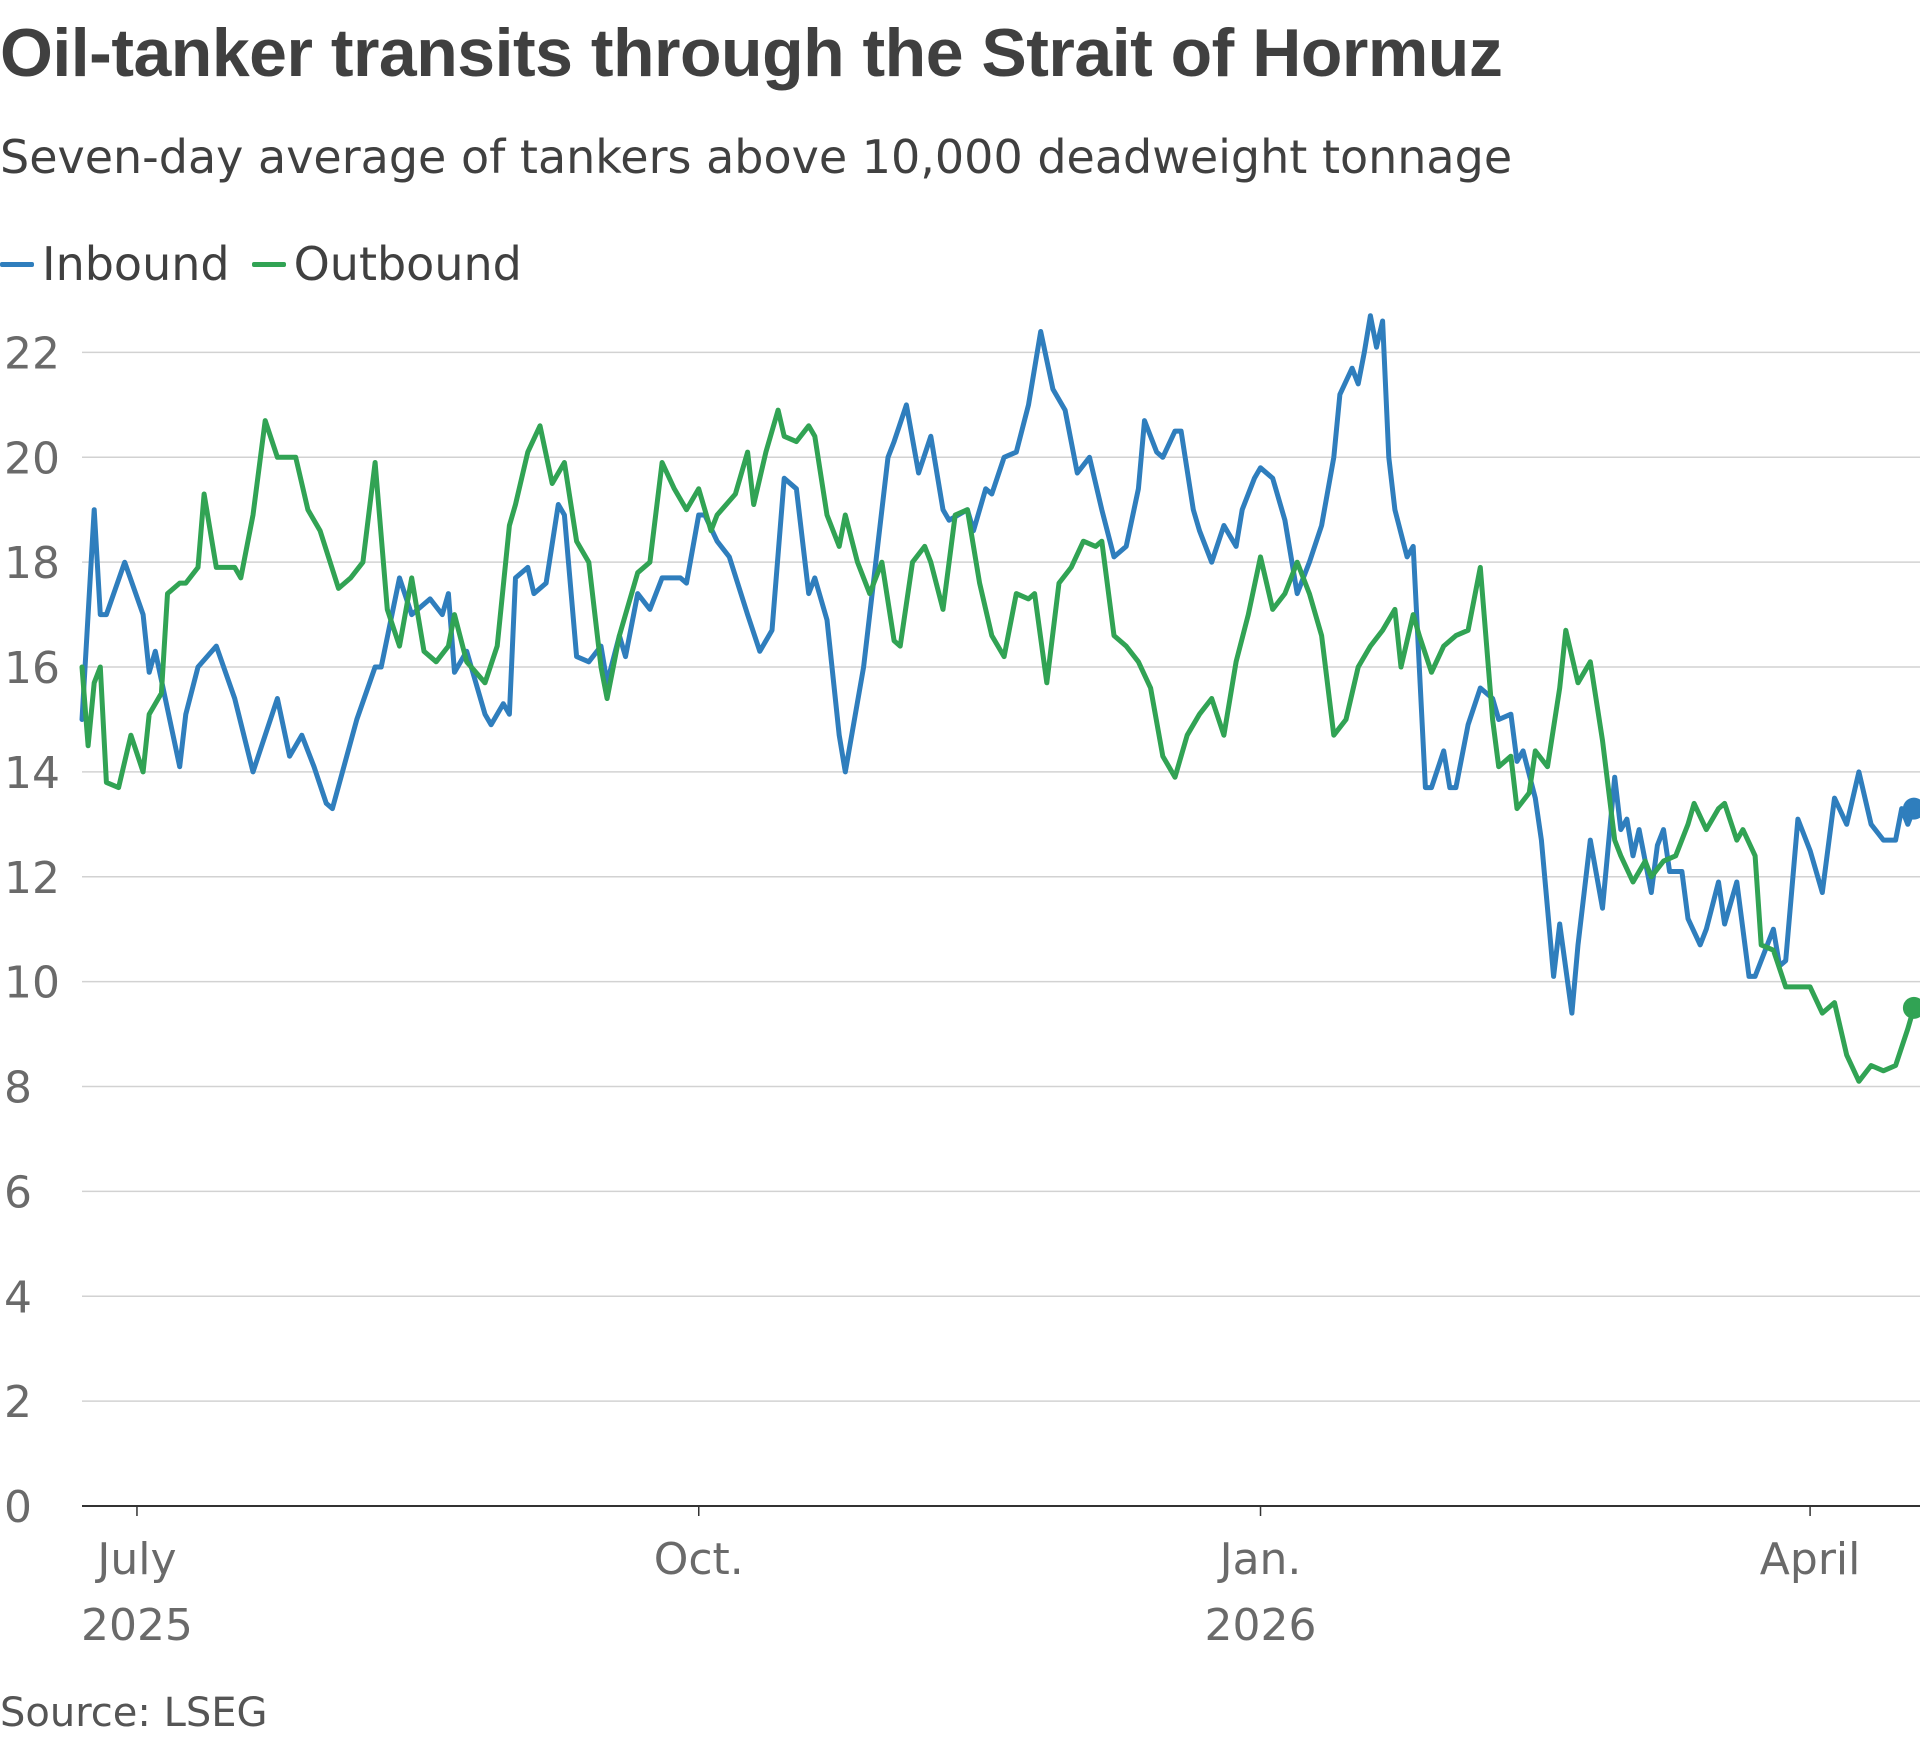  I want to click on legend-item-outbound: Outbound, so click(386, 264).